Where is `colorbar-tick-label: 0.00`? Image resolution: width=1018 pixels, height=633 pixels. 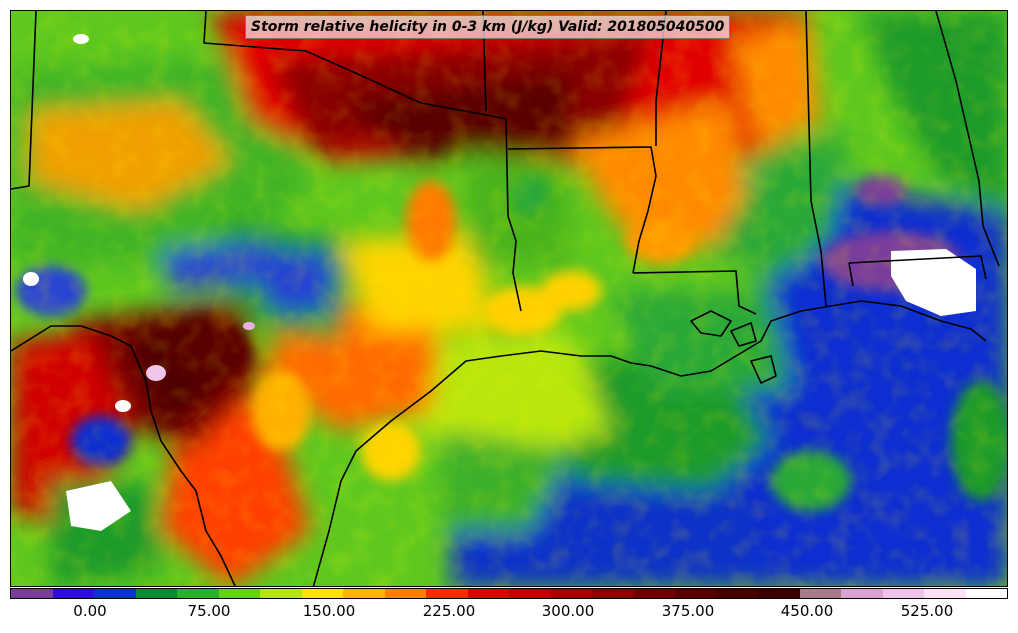
colorbar-tick-label: 0.00 is located at coordinates (90, 611).